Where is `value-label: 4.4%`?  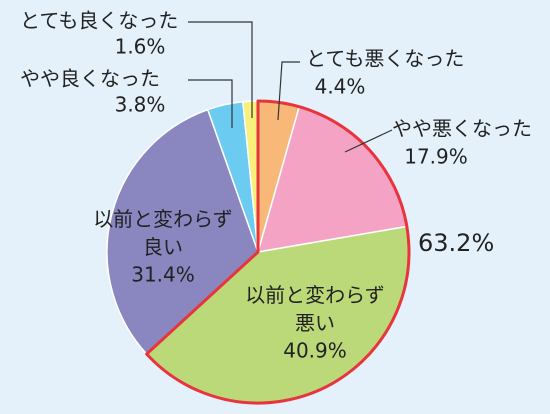 value-label: 4.4% is located at coordinates (340, 87).